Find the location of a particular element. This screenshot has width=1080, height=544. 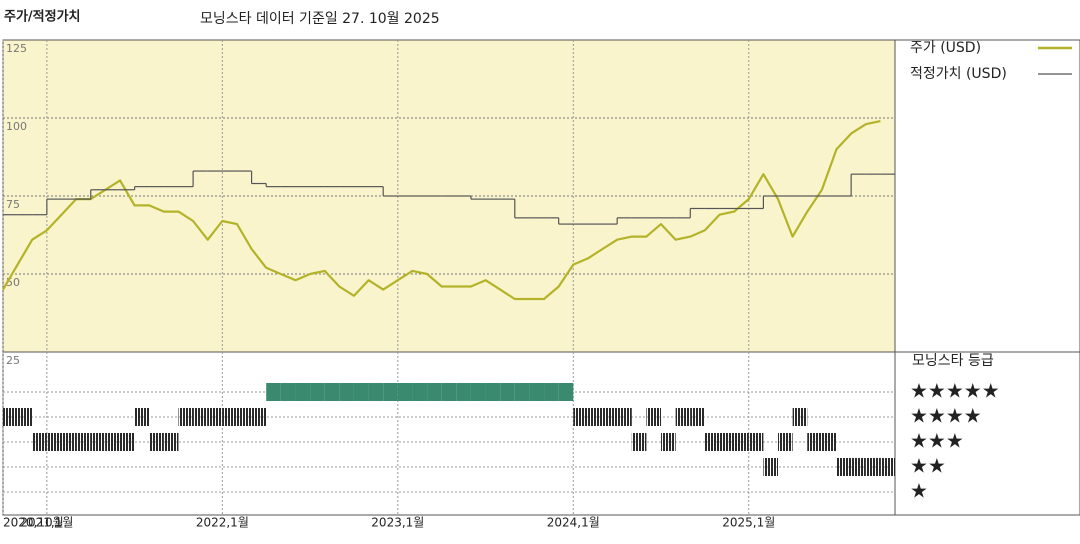

chart-title: 주가/적정가치 is located at coordinates (42, 17).